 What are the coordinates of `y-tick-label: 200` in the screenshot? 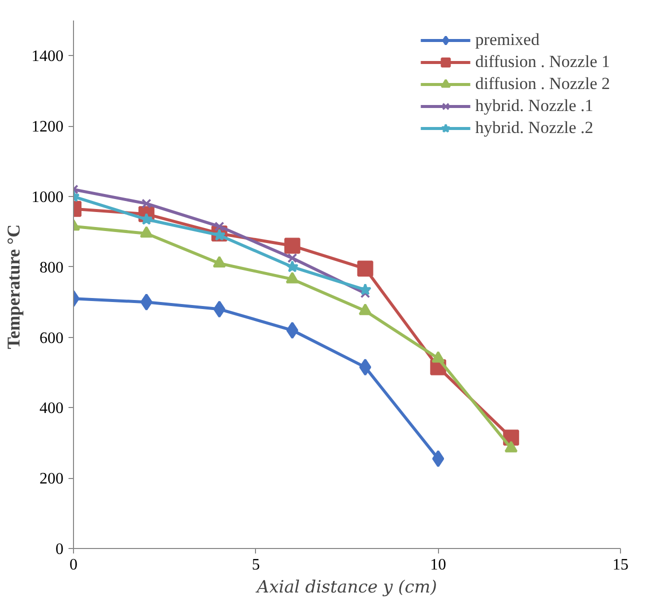 It's located at (52, 479).